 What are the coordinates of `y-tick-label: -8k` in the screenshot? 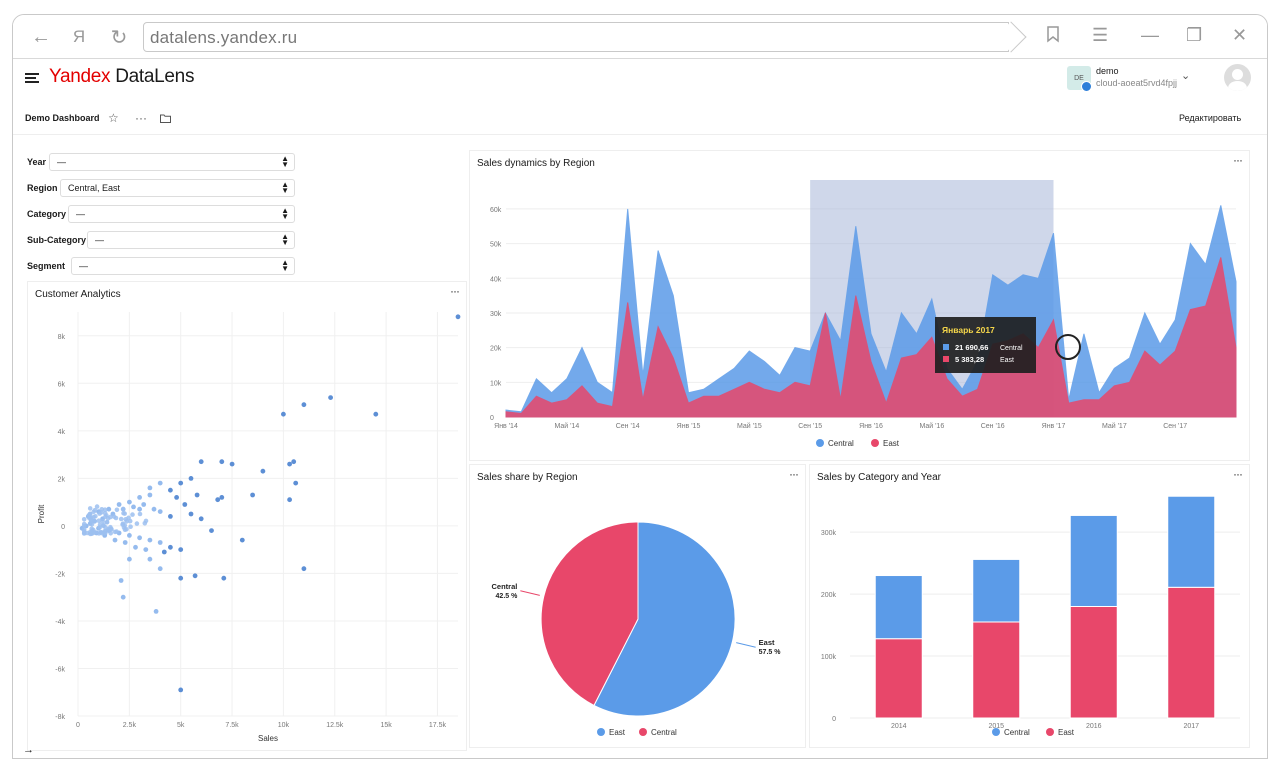 It's located at (60, 717).